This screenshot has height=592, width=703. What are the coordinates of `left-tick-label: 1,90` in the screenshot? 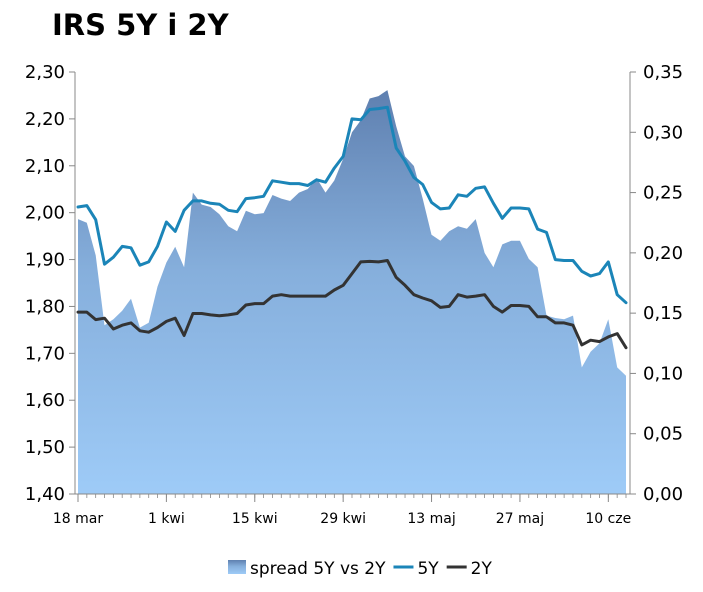 It's located at (45, 260).